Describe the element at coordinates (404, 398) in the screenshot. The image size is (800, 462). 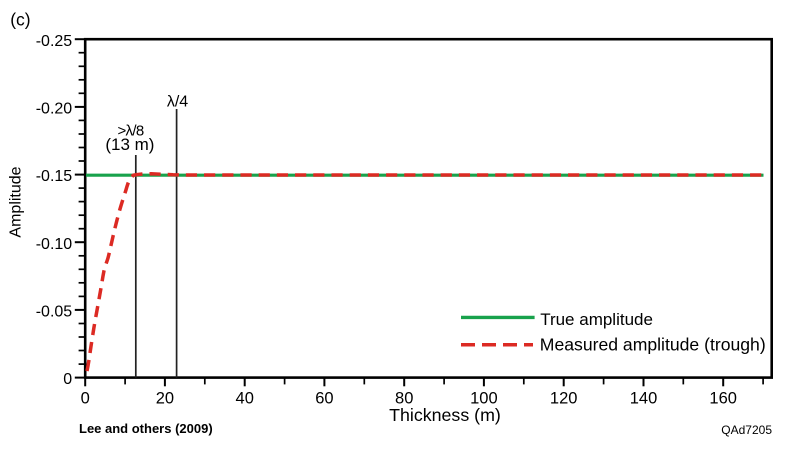
I see `svg-text: 80` at that location.